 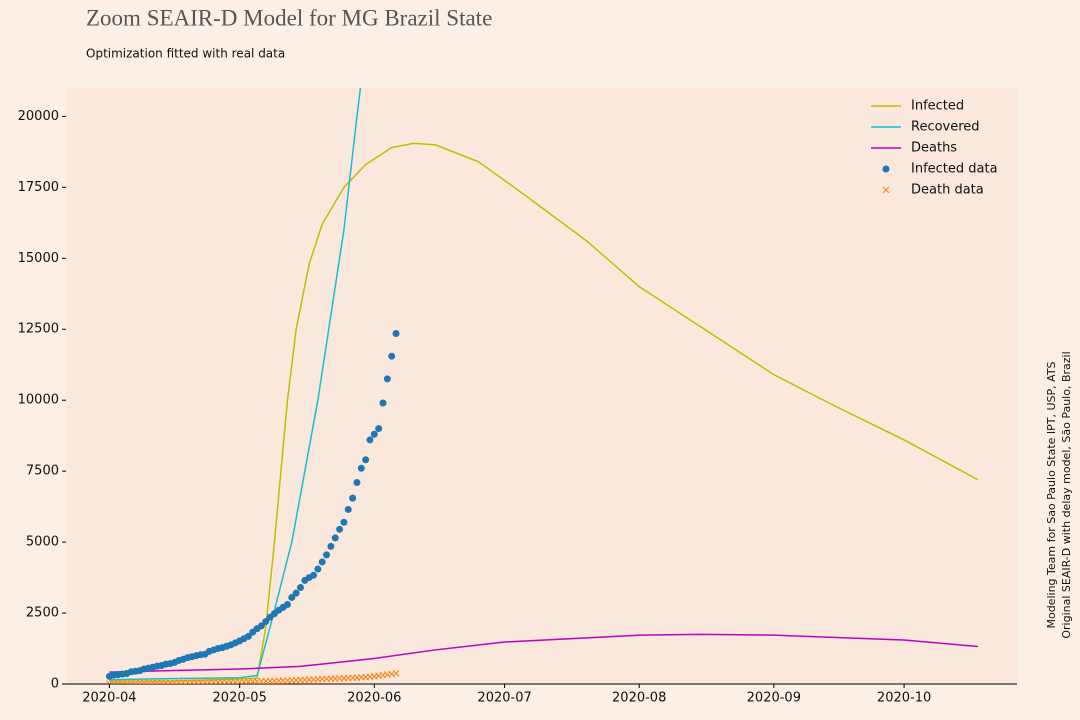 I want to click on y-tick-label: 0, so click(x=55, y=684).